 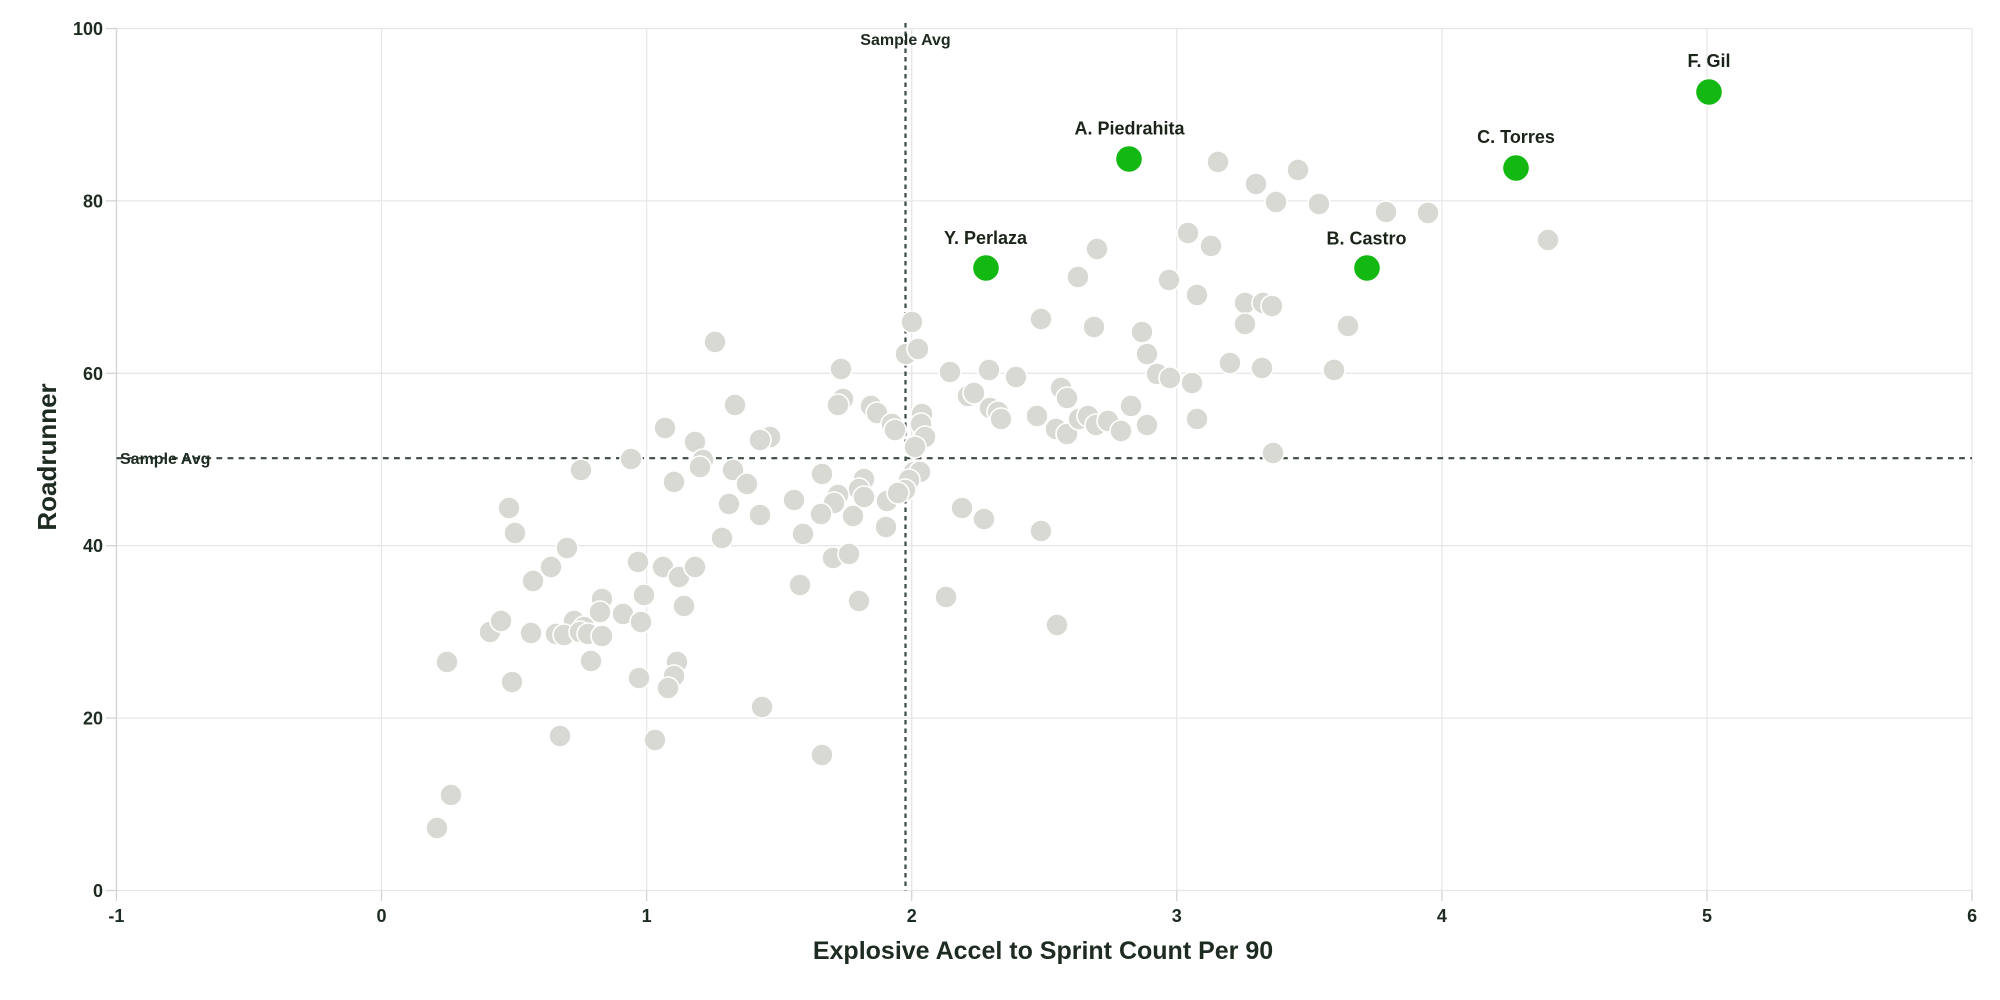 What do you see at coordinates (1129, 129) in the screenshot?
I see `svg-text: A. Piedrahita` at bounding box center [1129, 129].